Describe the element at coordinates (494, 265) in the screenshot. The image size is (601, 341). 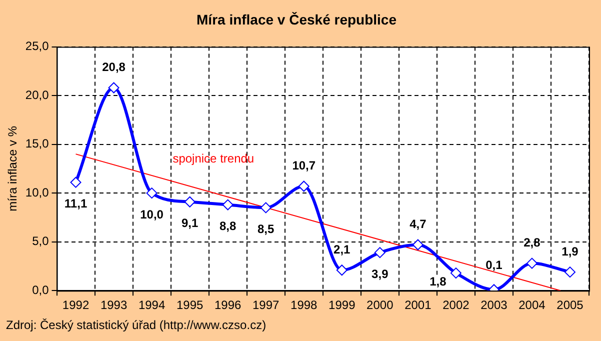
I see `data-label: 0,1` at that location.